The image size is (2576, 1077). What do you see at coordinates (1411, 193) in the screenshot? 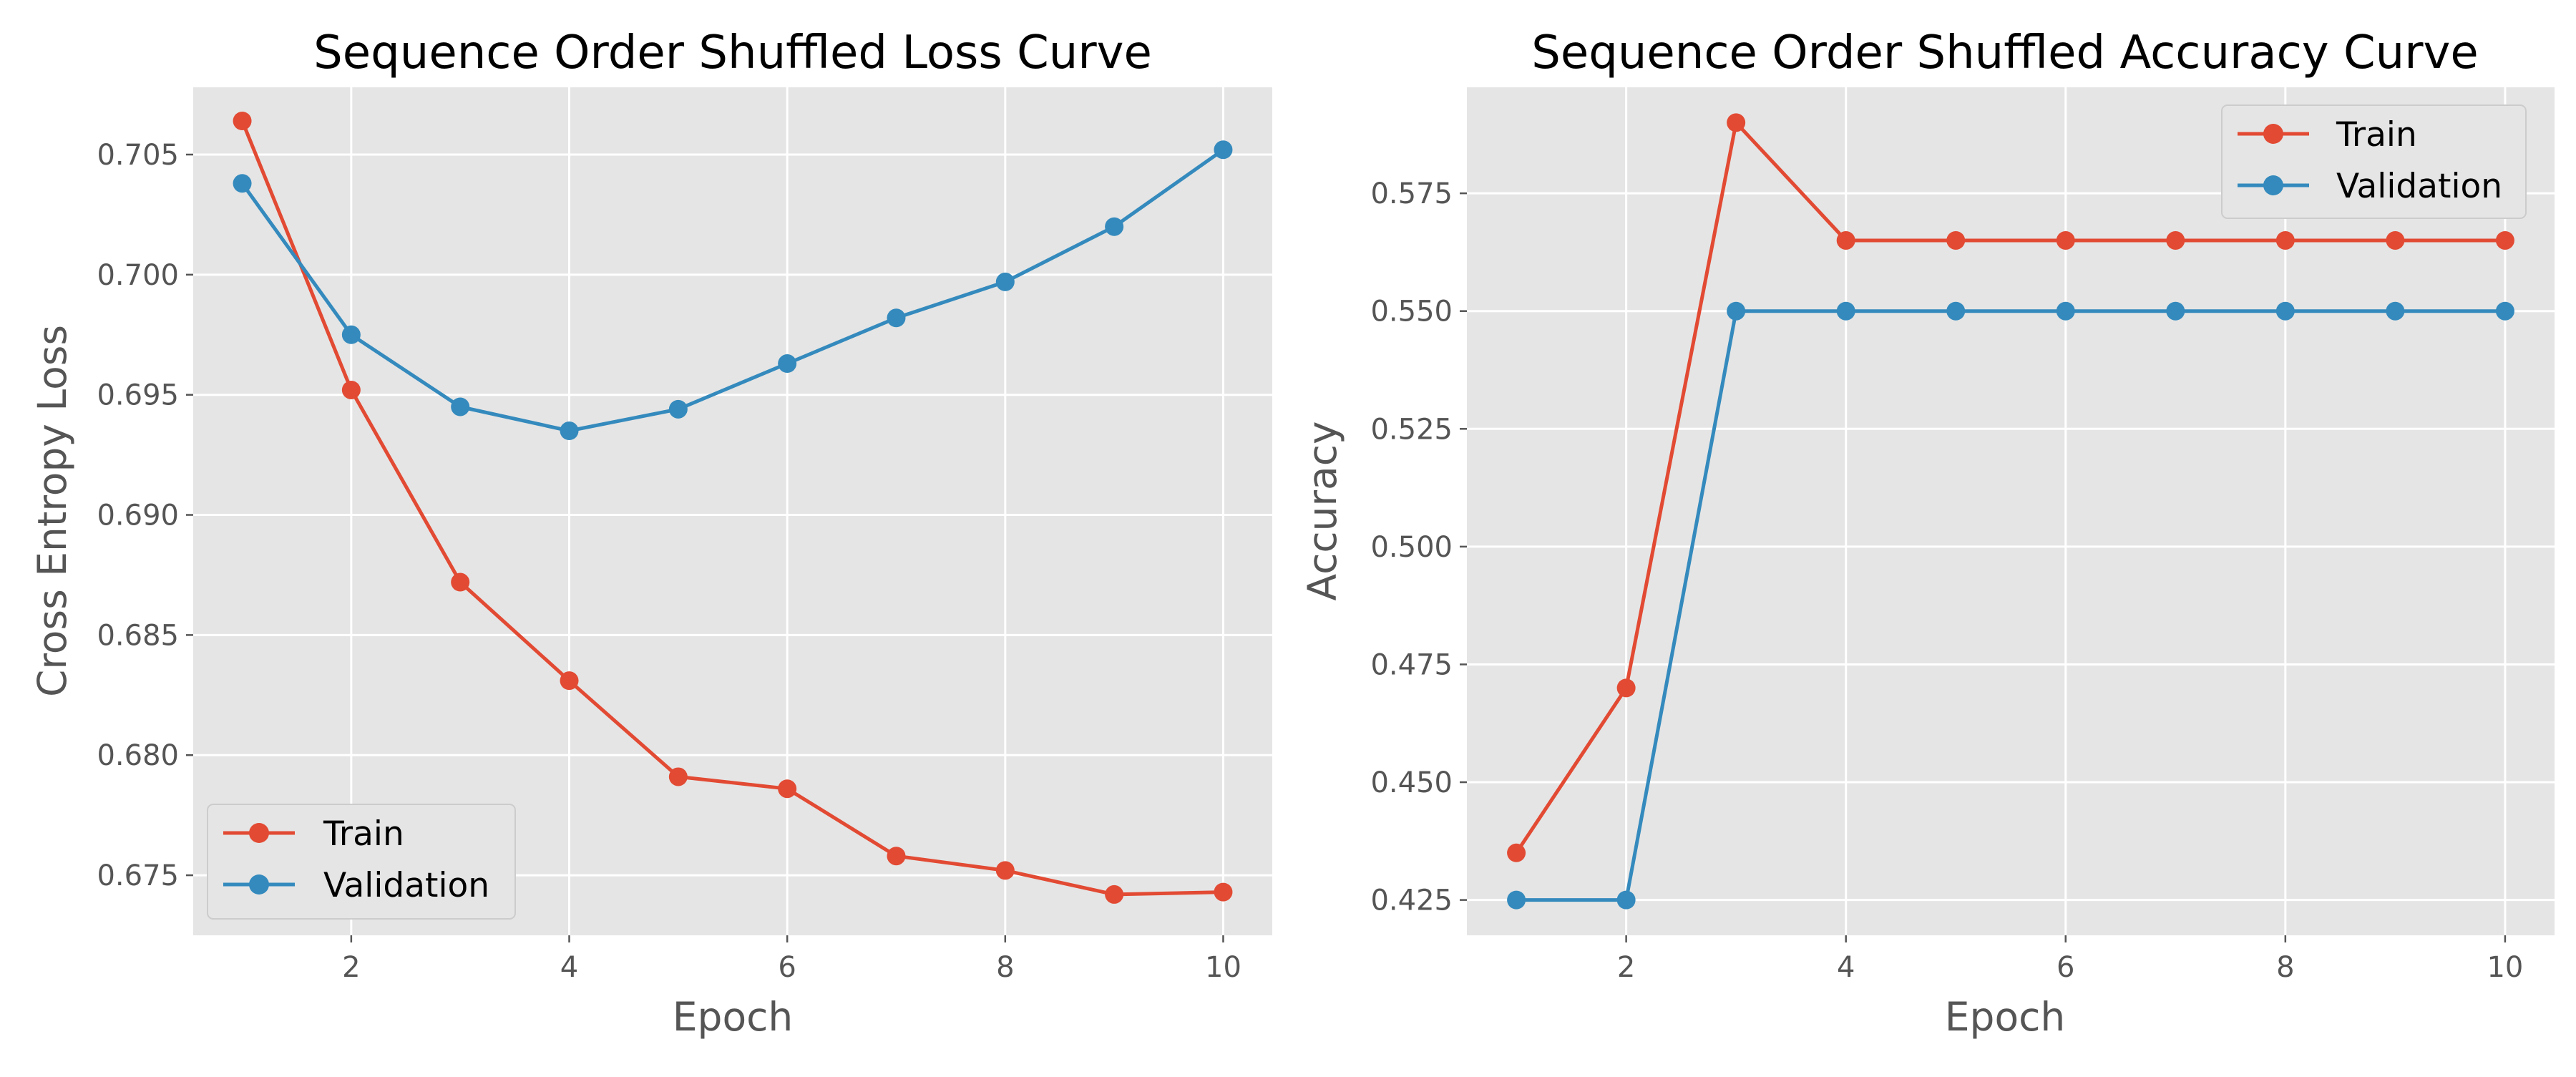
I see `accuracy-y-tick-label: 0.575` at bounding box center [1411, 193].